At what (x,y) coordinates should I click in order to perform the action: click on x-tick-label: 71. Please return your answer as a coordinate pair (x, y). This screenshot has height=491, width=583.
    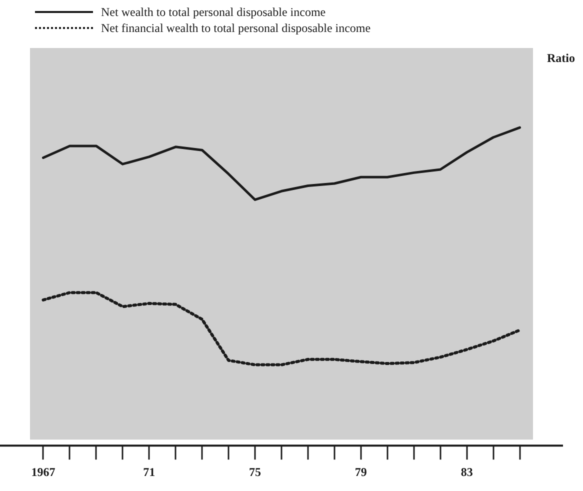
    Looking at the image, I should click on (149, 471).